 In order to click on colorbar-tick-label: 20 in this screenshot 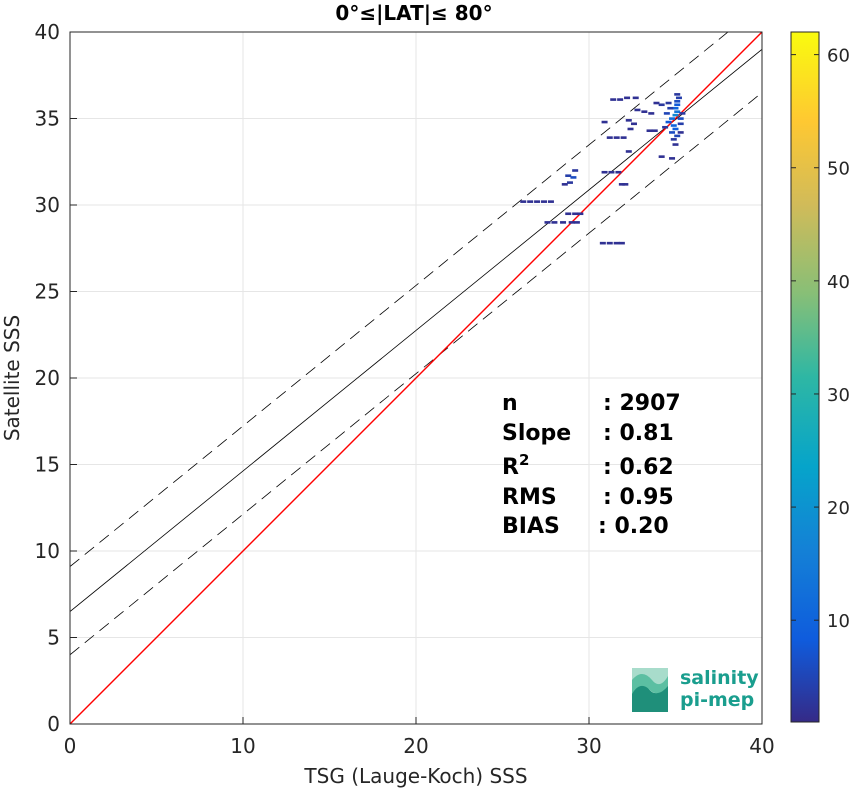, I will do `click(838, 508)`.